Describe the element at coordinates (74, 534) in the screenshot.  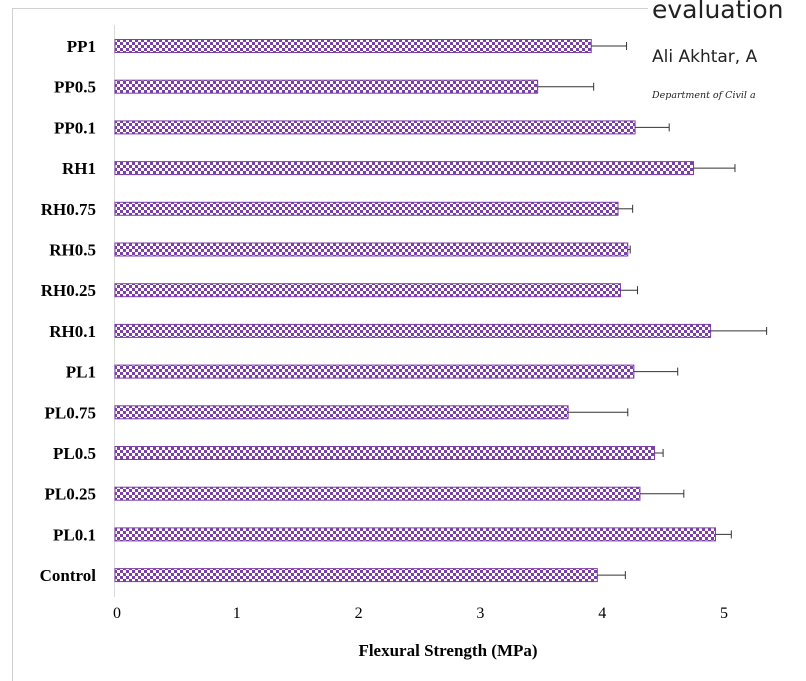
I see `category-label-pl0-1: PL0.1` at that location.